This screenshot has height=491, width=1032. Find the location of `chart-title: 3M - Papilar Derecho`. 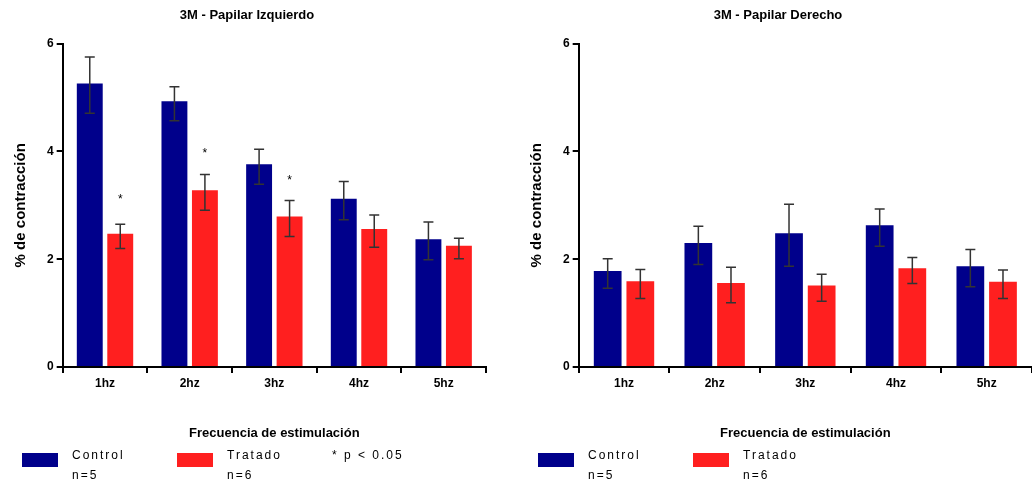

chart-title: 3M - Papilar Derecho is located at coordinates (778, 15).